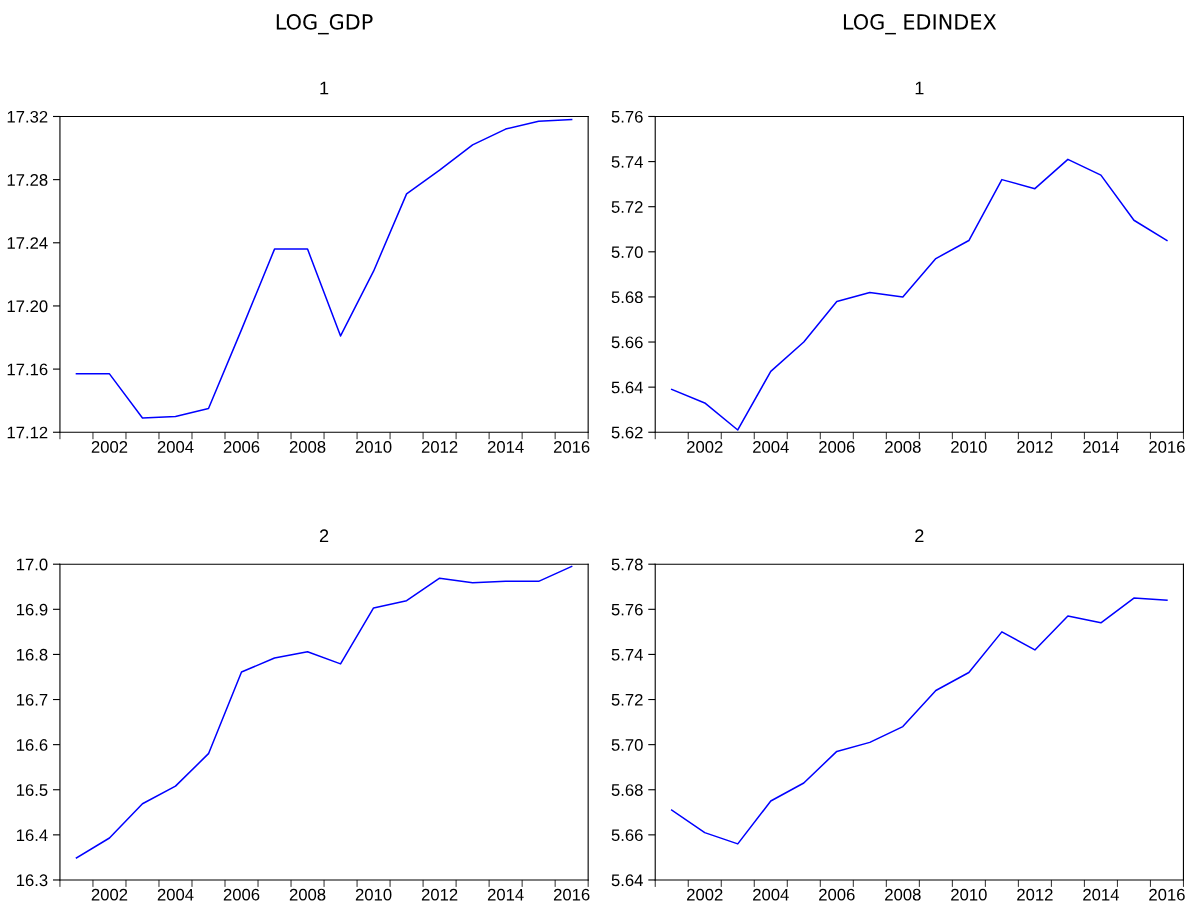 This screenshot has height=910, width=1187. Describe the element at coordinates (27, 243) in the screenshot. I see `y-tick-label: 17.24` at that location.